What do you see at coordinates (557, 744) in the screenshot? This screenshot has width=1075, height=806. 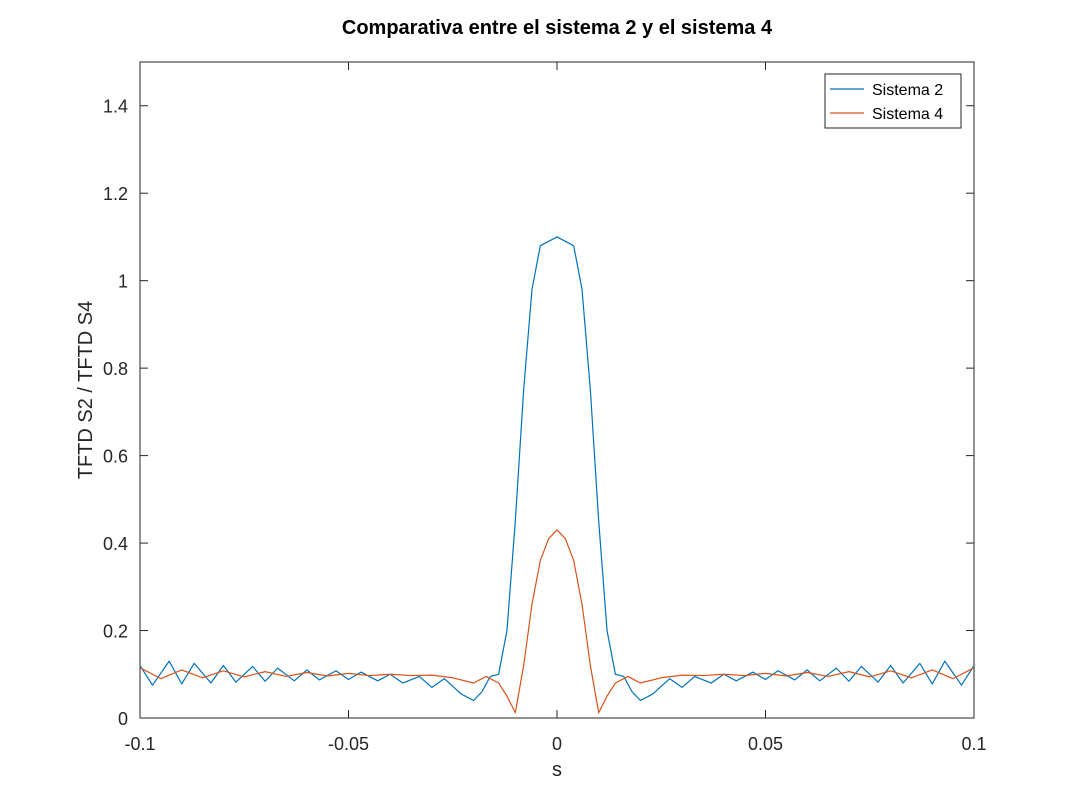 I see `x-tick-label: 0` at bounding box center [557, 744].